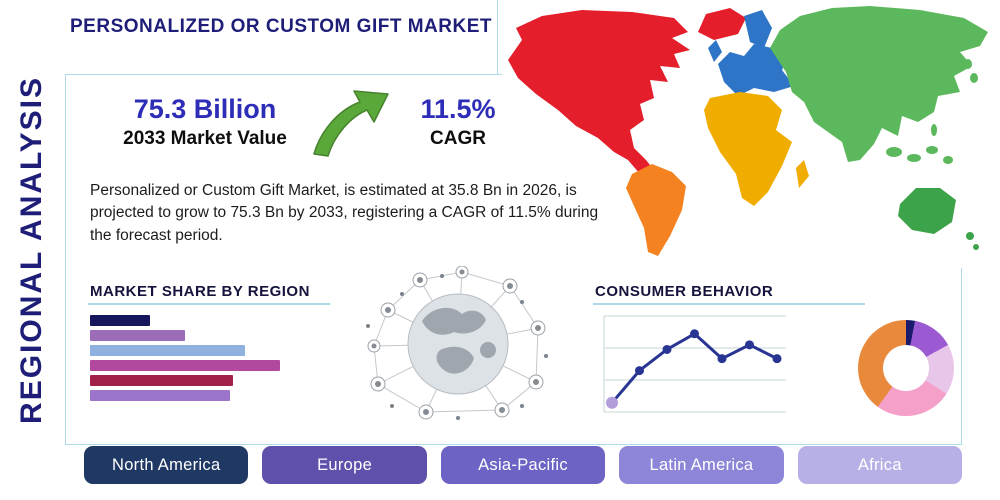 Image resolution: width=1000 pixels, height=500 pixels. I want to click on market-share-underline, so click(209, 304).